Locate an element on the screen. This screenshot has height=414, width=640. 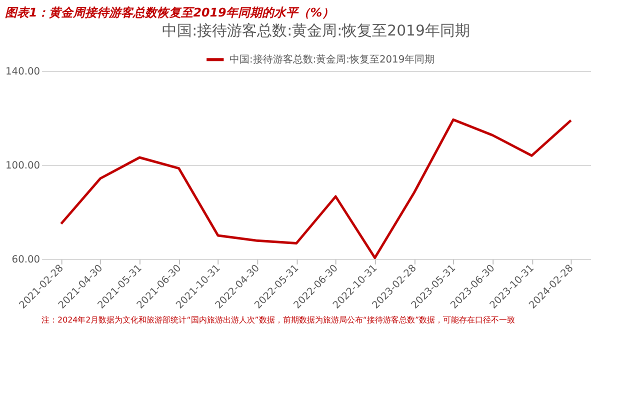
y-tick-label: 60.00 is located at coordinates (26, 260).